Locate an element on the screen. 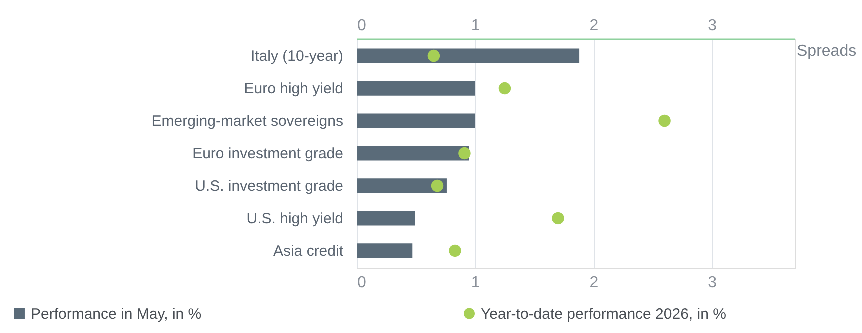  x-tick-label: 1 is located at coordinates (475, 26).